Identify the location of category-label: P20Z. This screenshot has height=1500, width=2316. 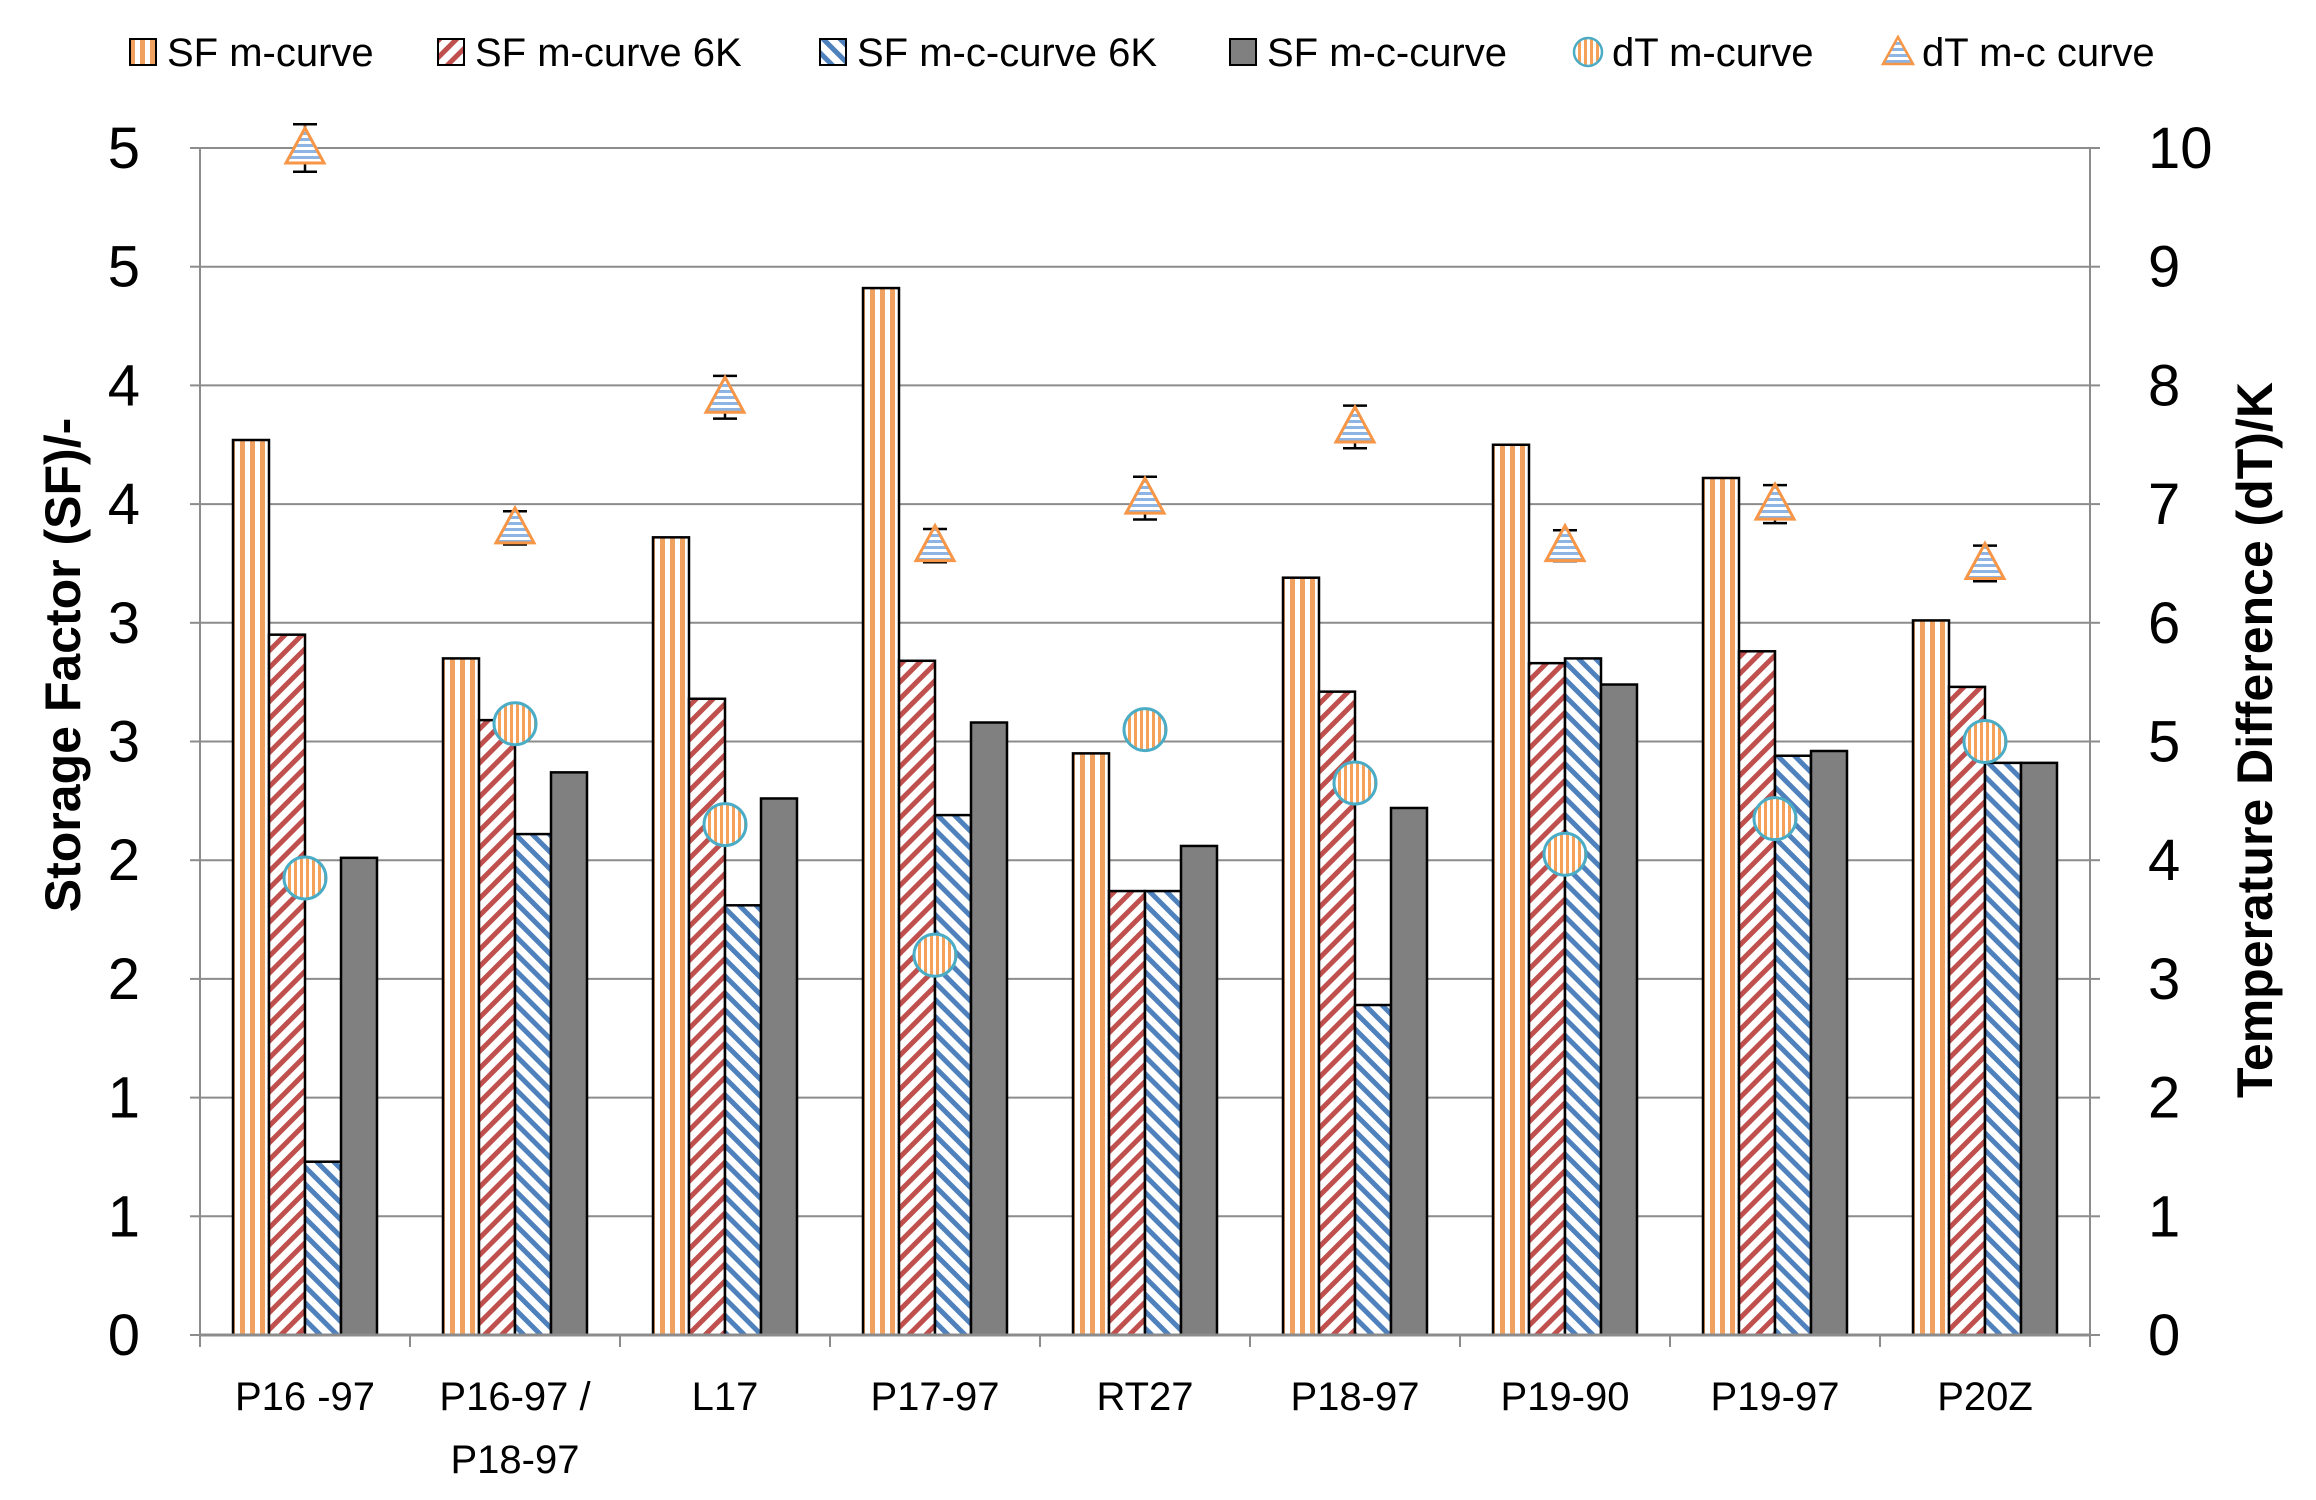
(1985, 1397).